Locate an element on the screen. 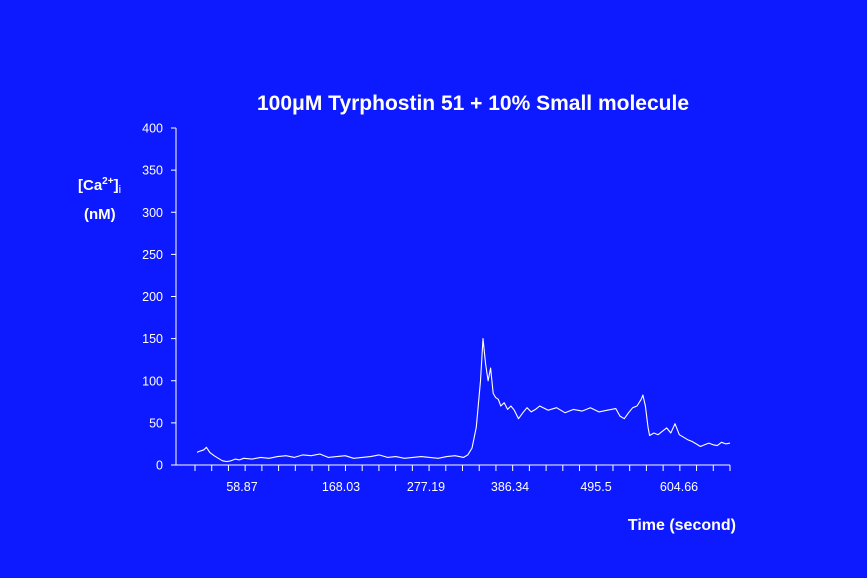 This screenshot has height=578, width=867. y-tick-label: 350 is located at coordinates (152, 171).